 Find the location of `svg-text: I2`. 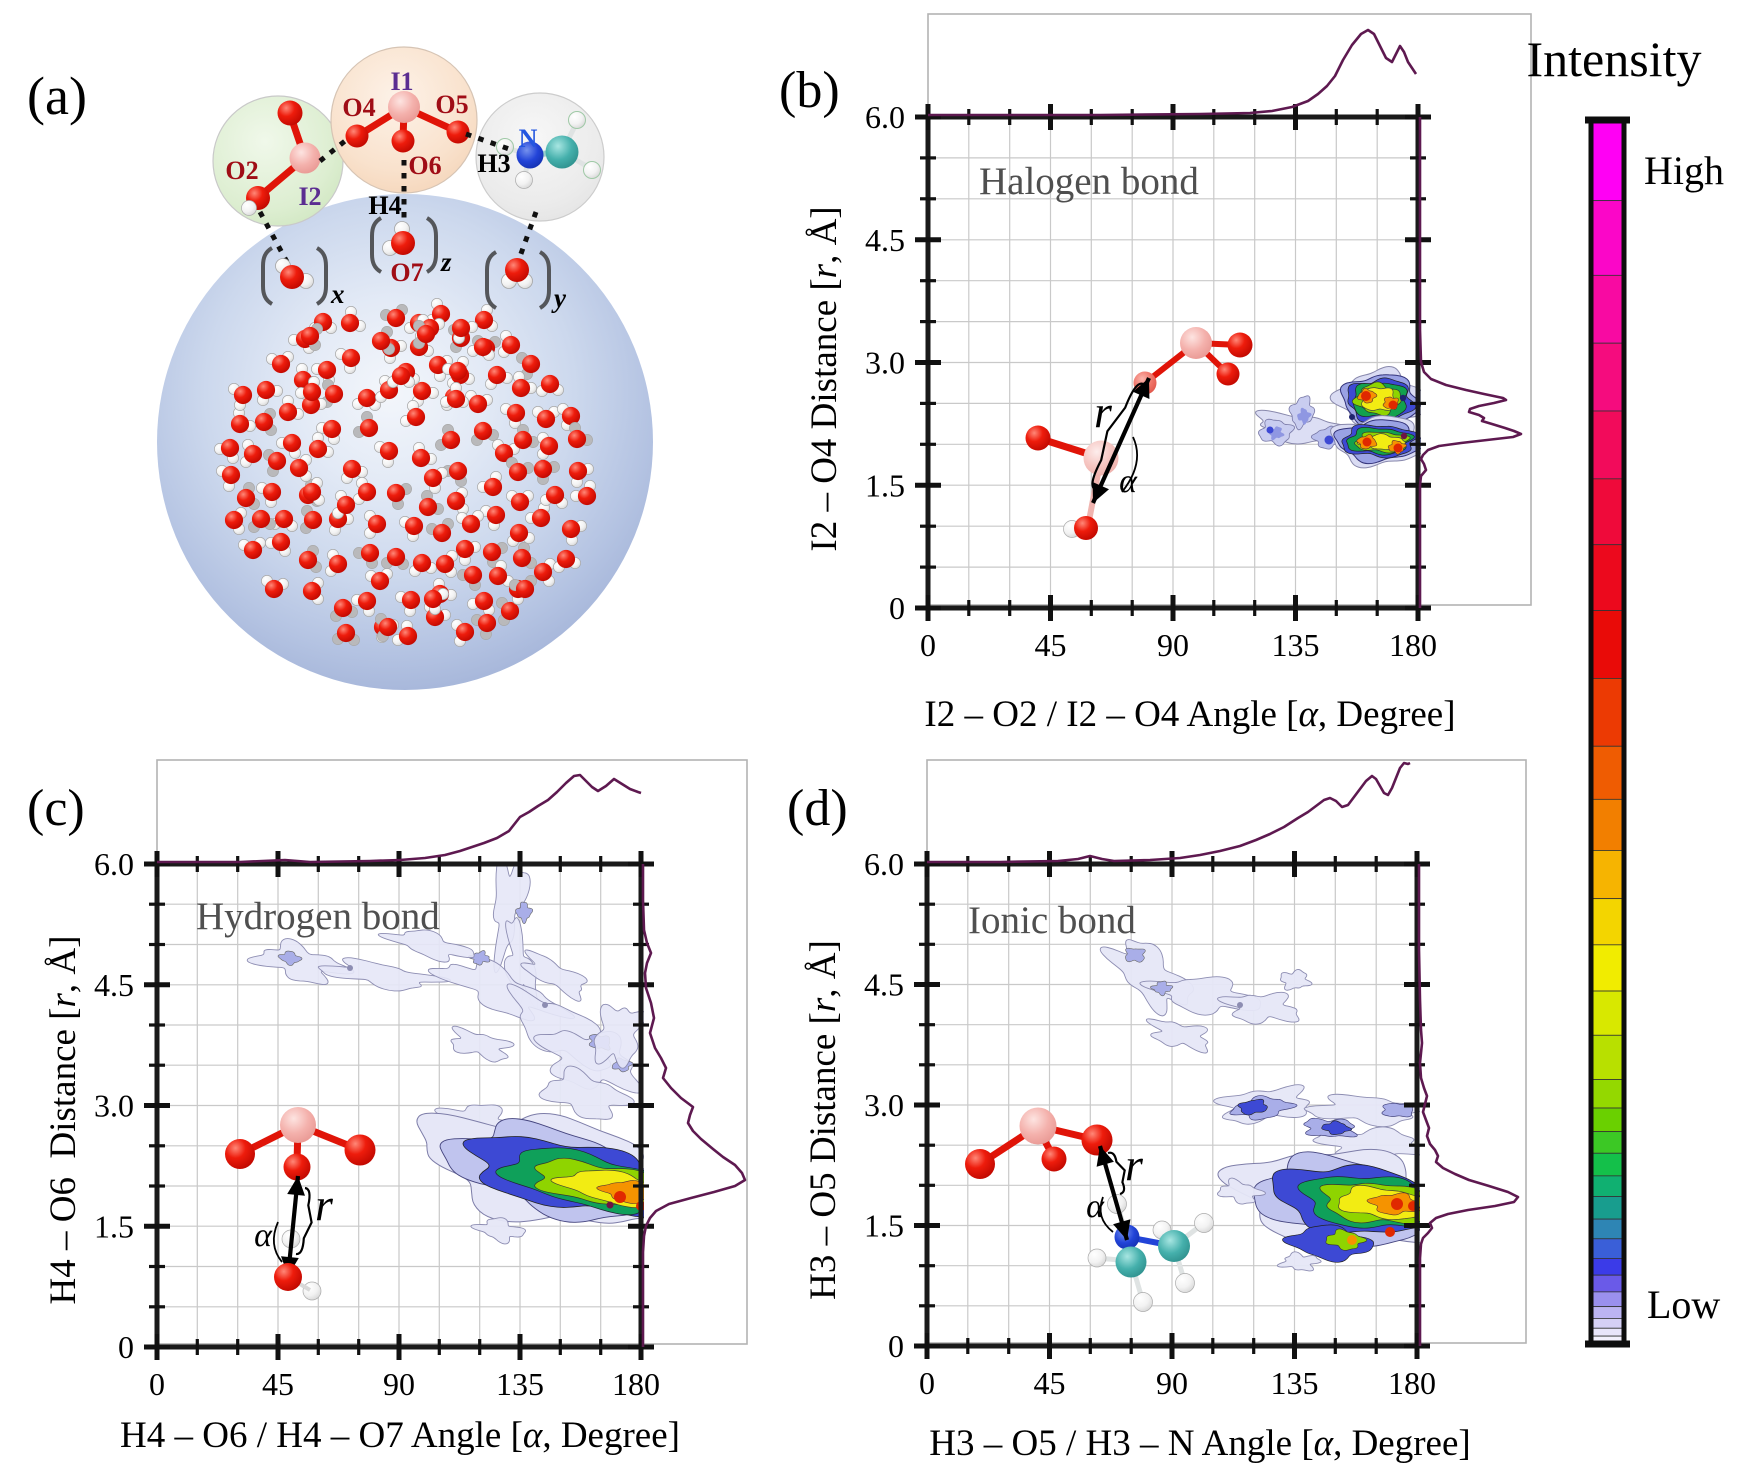

svg-text: I2 is located at coordinates (309, 196).